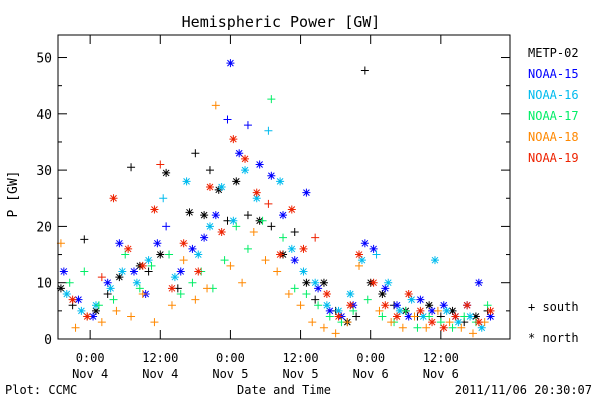 The image size is (600, 400). Describe the element at coordinates (553, 74) in the screenshot. I see `legend-entry-noaa-15: NOAA-15` at that location.